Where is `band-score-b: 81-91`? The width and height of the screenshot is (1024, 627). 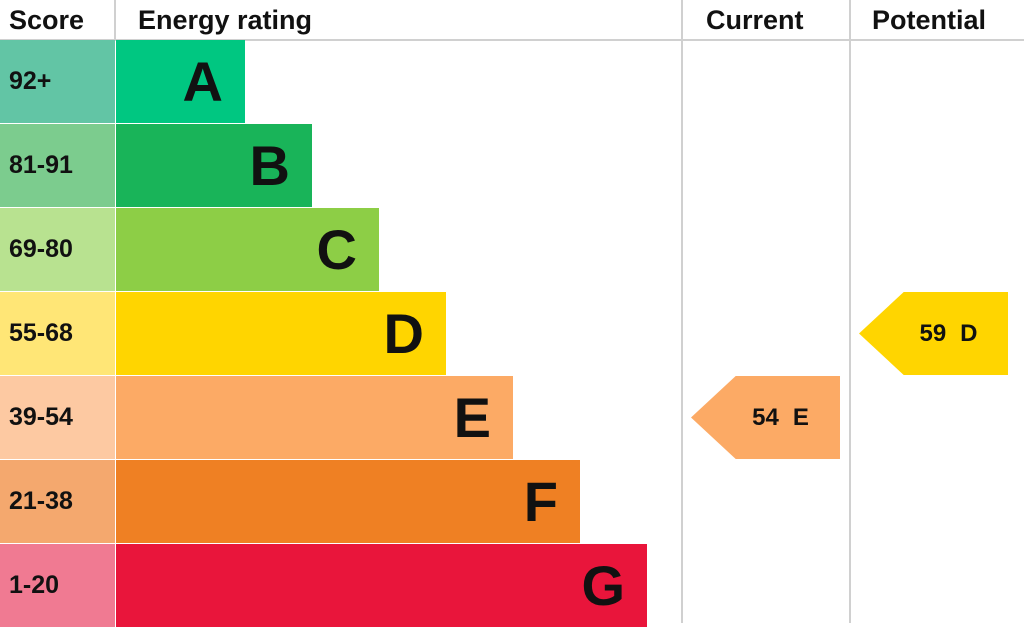
band-score-b: 81-91 is located at coordinates (57, 165).